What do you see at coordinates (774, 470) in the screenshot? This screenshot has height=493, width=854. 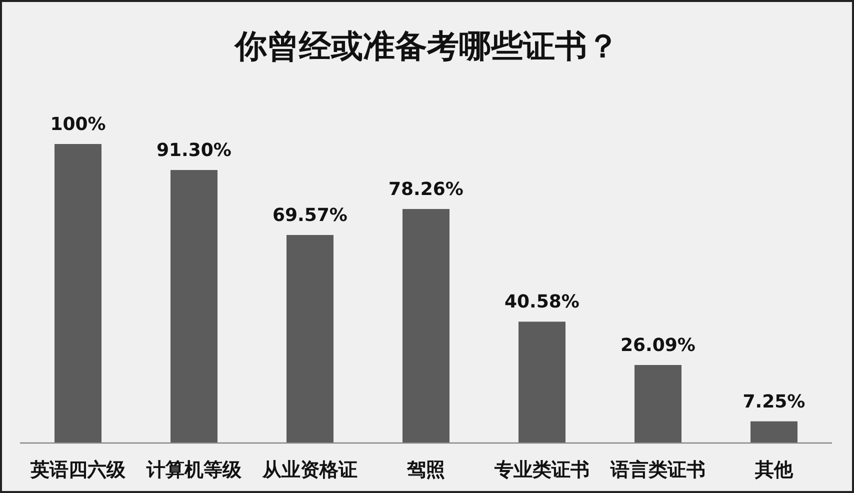 I see `x-tick-label: 其他` at bounding box center [774, 470].